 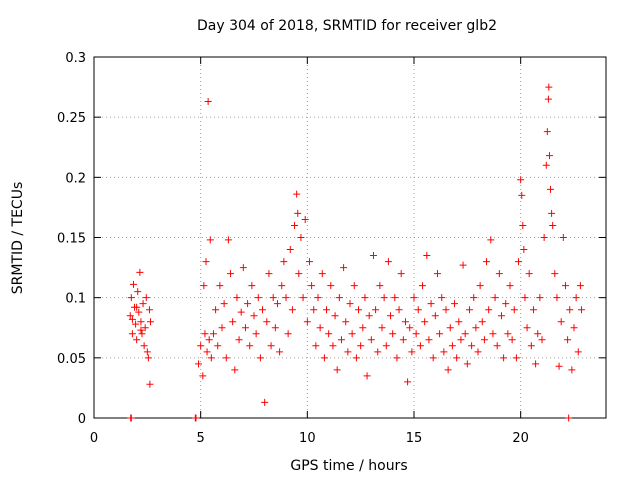 I want to click on x-tick-label: 20, so click(x=520, y=438).